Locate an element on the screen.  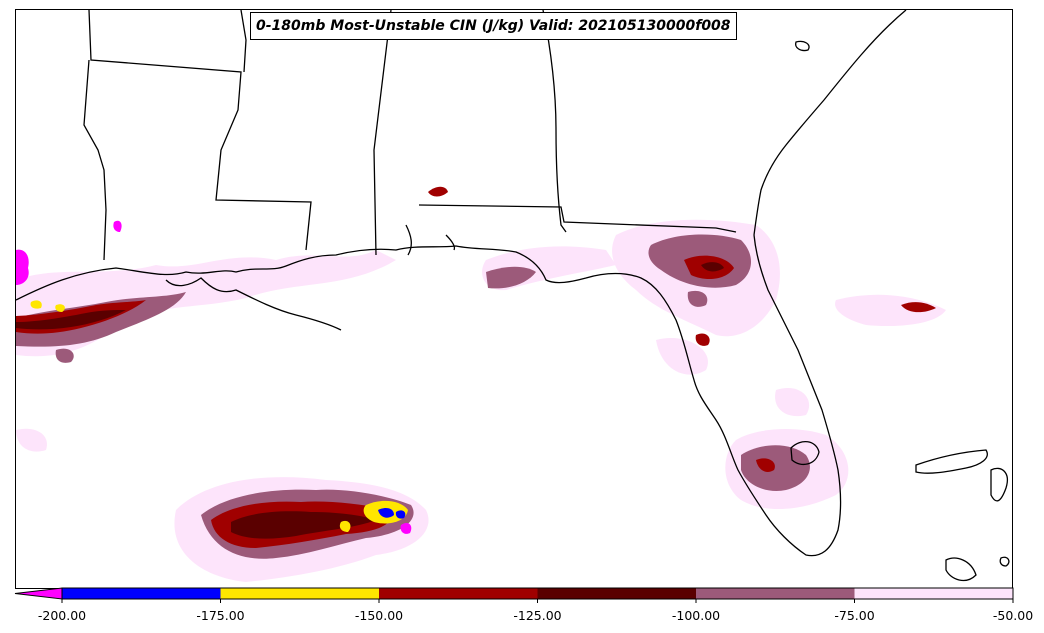
cin-magenta-la is located at coordinates (117, 226).